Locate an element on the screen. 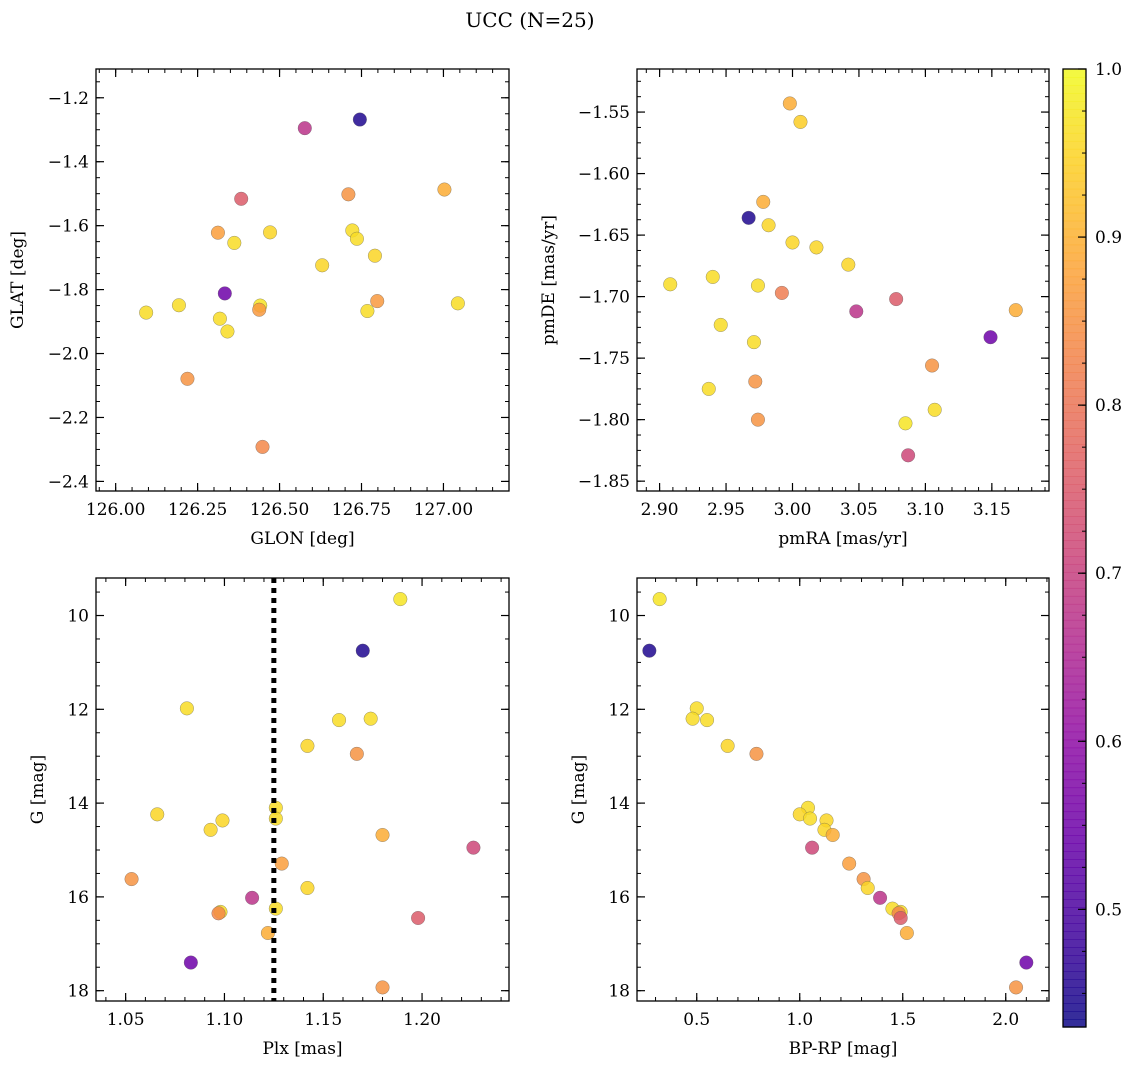 Image resolution: width=1136 pixels, height=1068 pixels. y-tick-label: 18 is located at coordinates (78, 992).